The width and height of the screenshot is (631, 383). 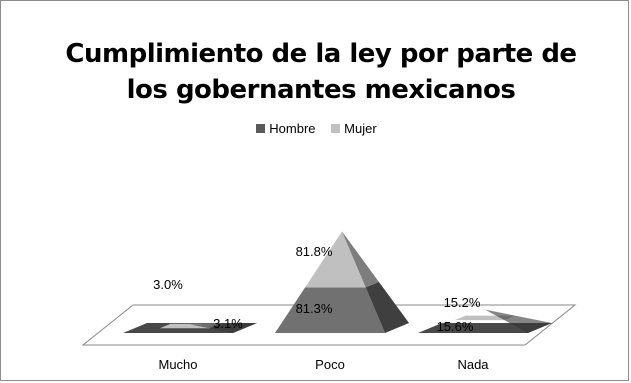 What do you see at coordinates (462, 302) in the screenshot?
I see `data-label-mujer-nada: 15.2%` at bounding box center [462, 302].